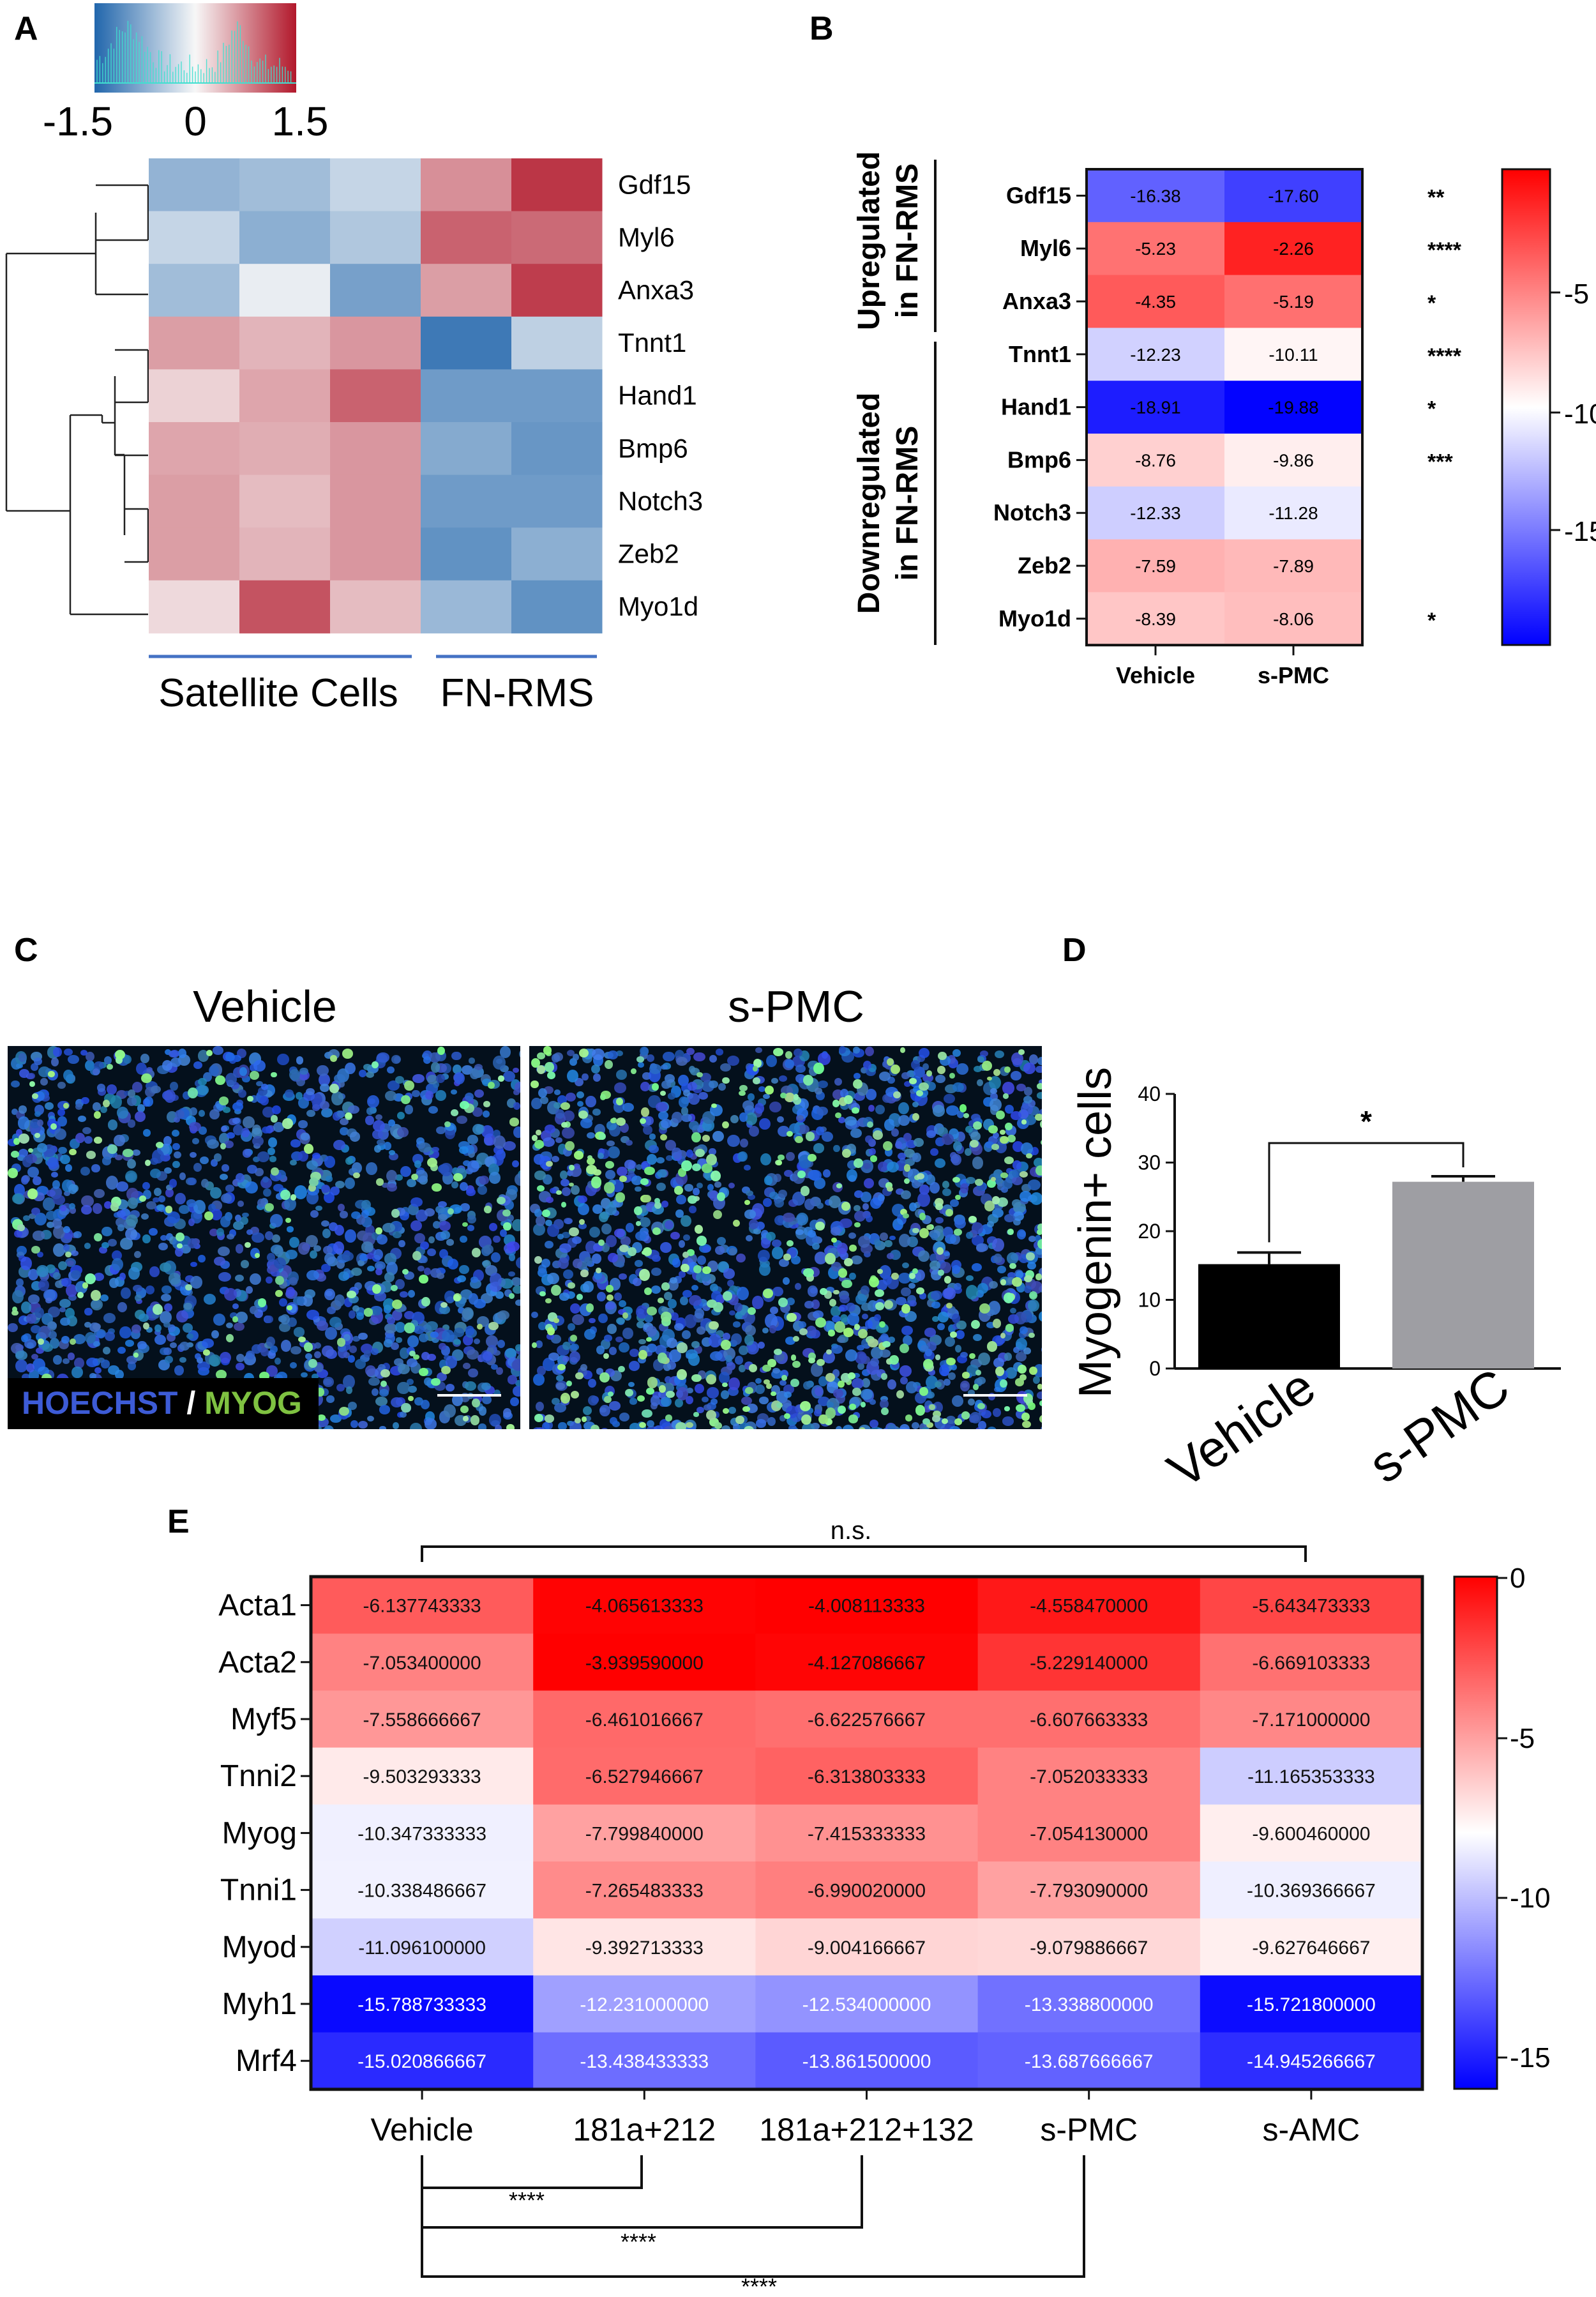 The image size is (1596, 2297). What do you see at coordinates (1431, 303) in the screenshot?
I see `significance-b: *` at bounding box center [1431, 303].